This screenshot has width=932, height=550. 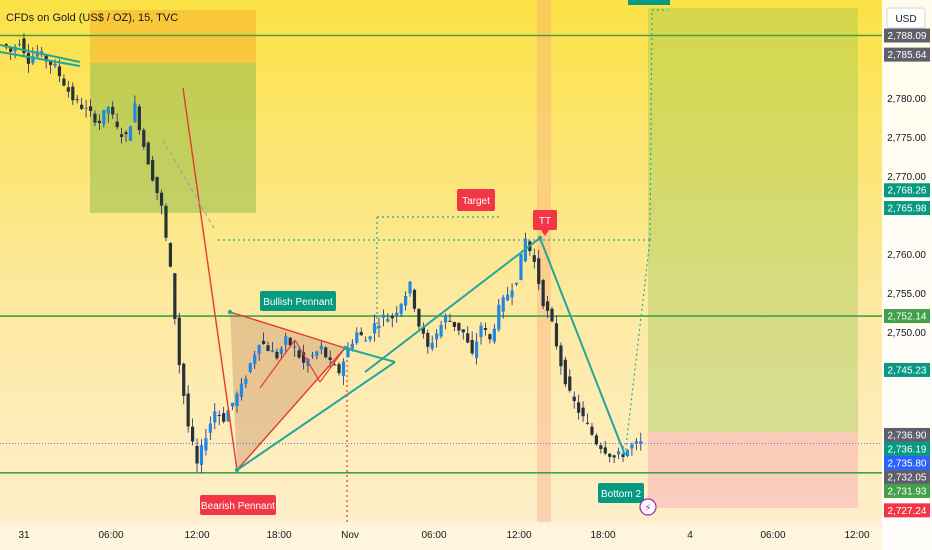 I want to click on price-label-text: 2,736.19, so click(x=907, y=449).